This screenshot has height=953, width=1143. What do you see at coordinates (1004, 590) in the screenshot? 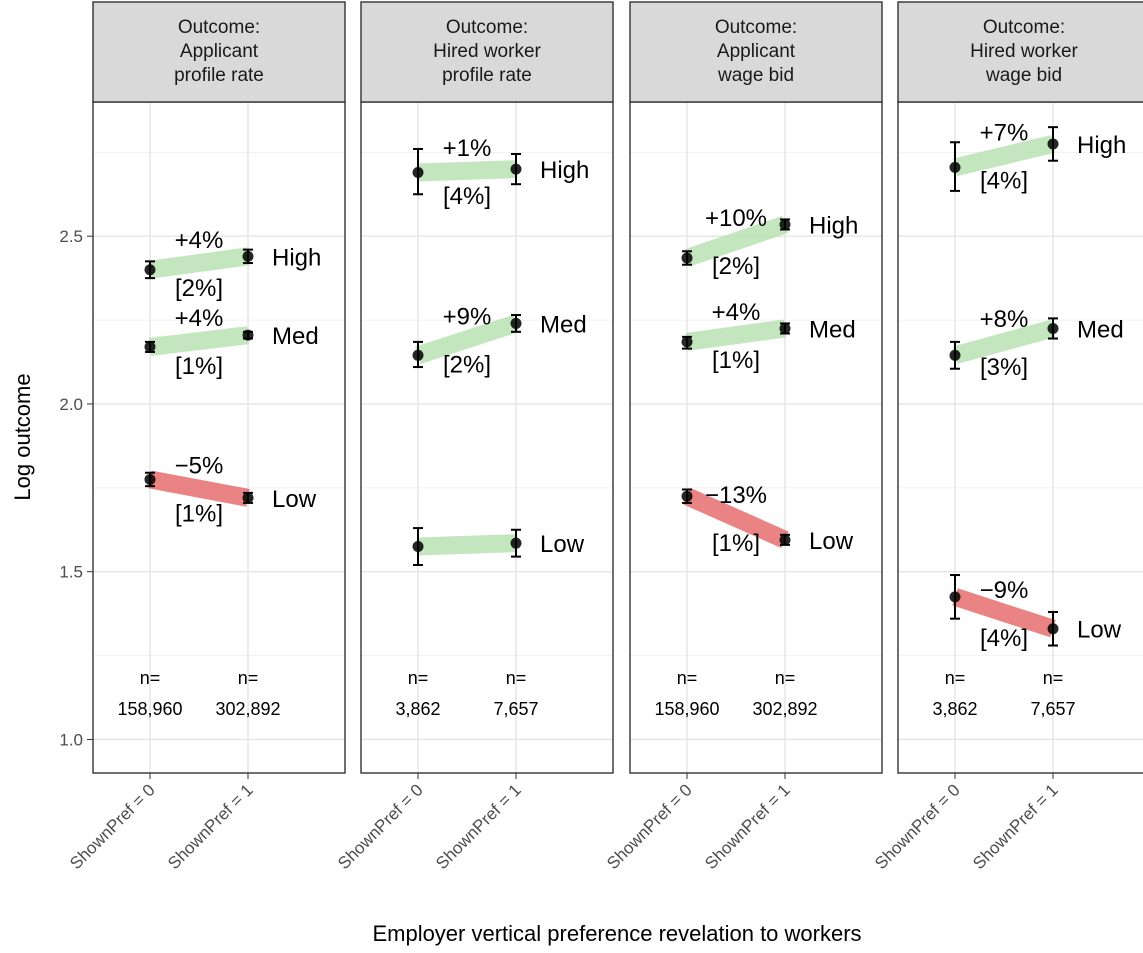
I see `change-label: −9%` at bounding box center [1004, 590].